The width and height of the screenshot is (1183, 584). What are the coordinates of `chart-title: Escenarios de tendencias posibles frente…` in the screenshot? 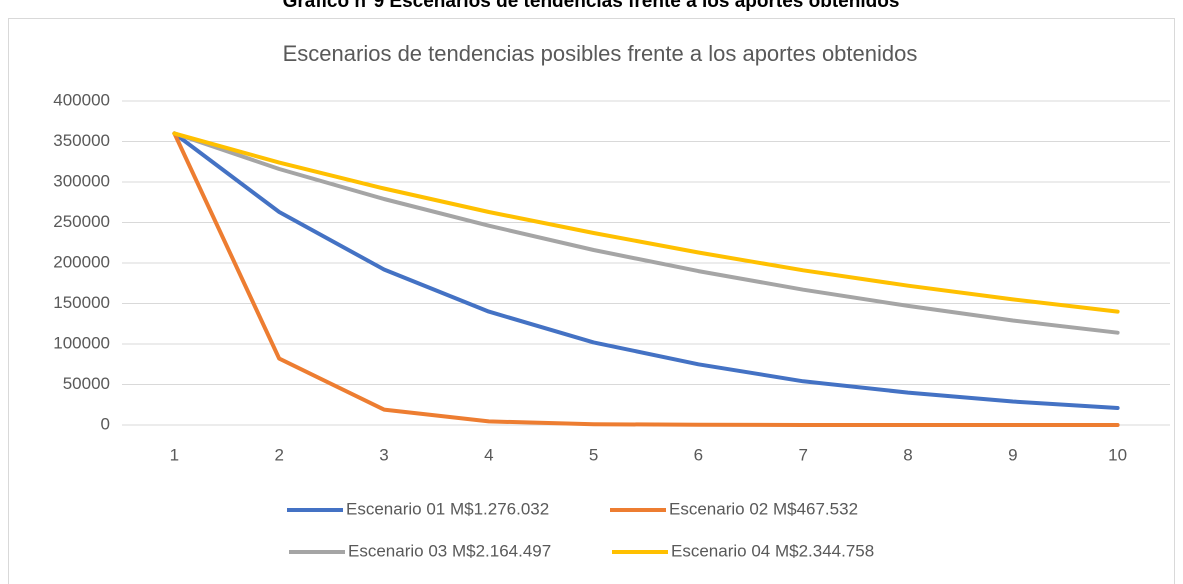 It's located at (600, 53).